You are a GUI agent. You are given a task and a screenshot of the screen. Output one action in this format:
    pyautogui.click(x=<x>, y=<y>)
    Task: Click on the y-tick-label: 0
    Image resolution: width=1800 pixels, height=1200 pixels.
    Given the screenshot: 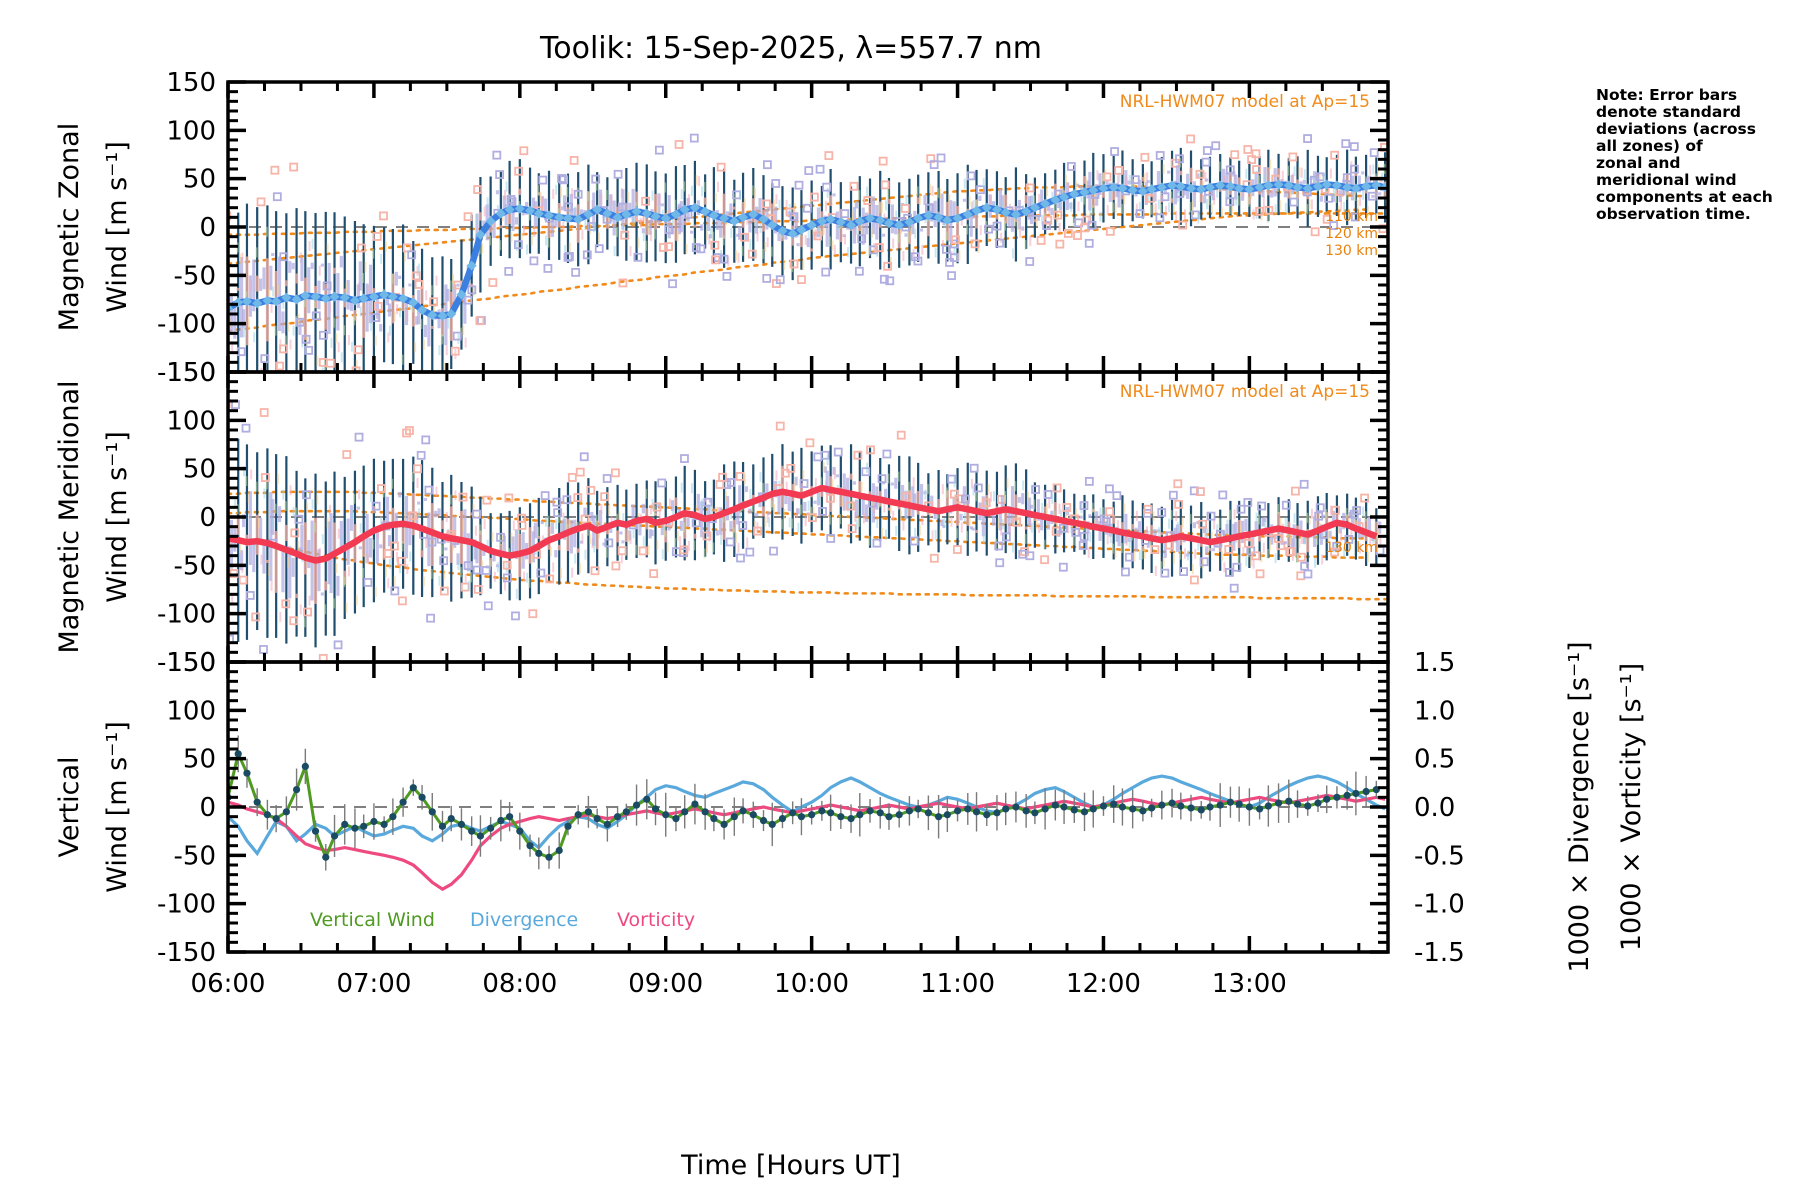 What is the action you would take?
    pyautogui.click(x=207, y=808)
    